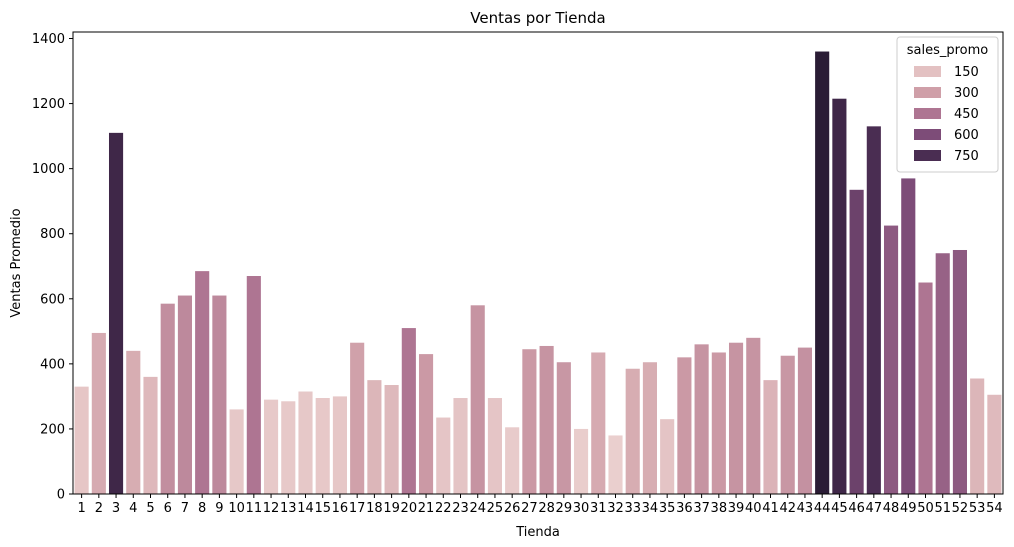 The image size is (1014, 547). What do you see at coordinates (891, 508) in the screenshot?
I see `x-tick-label: 48` at bounding box center [891, 508].